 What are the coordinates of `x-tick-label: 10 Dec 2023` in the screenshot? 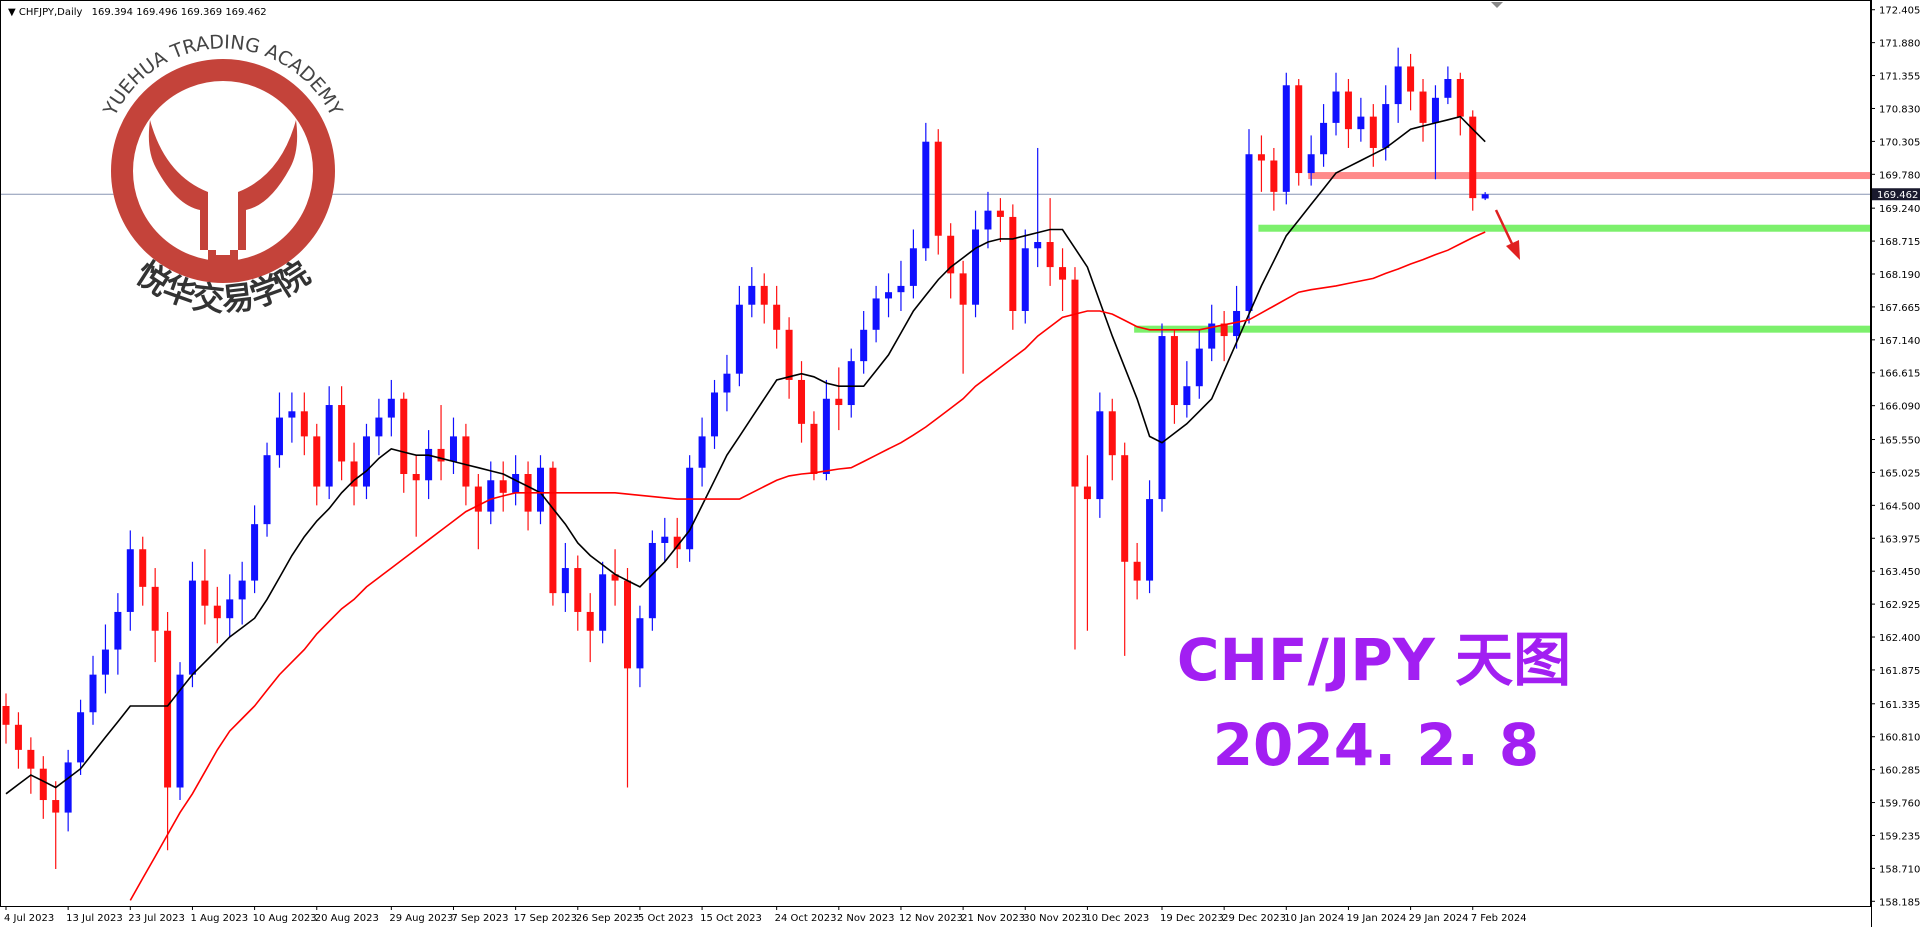 It's located at (1117, 918).